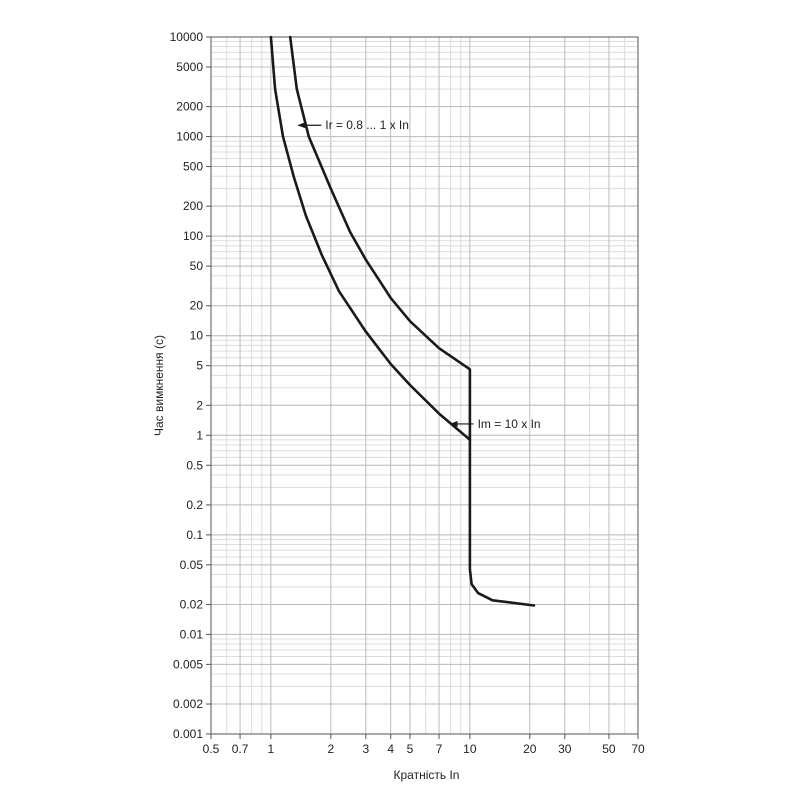  Describe the element at coordinates (439, 749) in the screenshot. I see `x-tick-label: 7` at that location.